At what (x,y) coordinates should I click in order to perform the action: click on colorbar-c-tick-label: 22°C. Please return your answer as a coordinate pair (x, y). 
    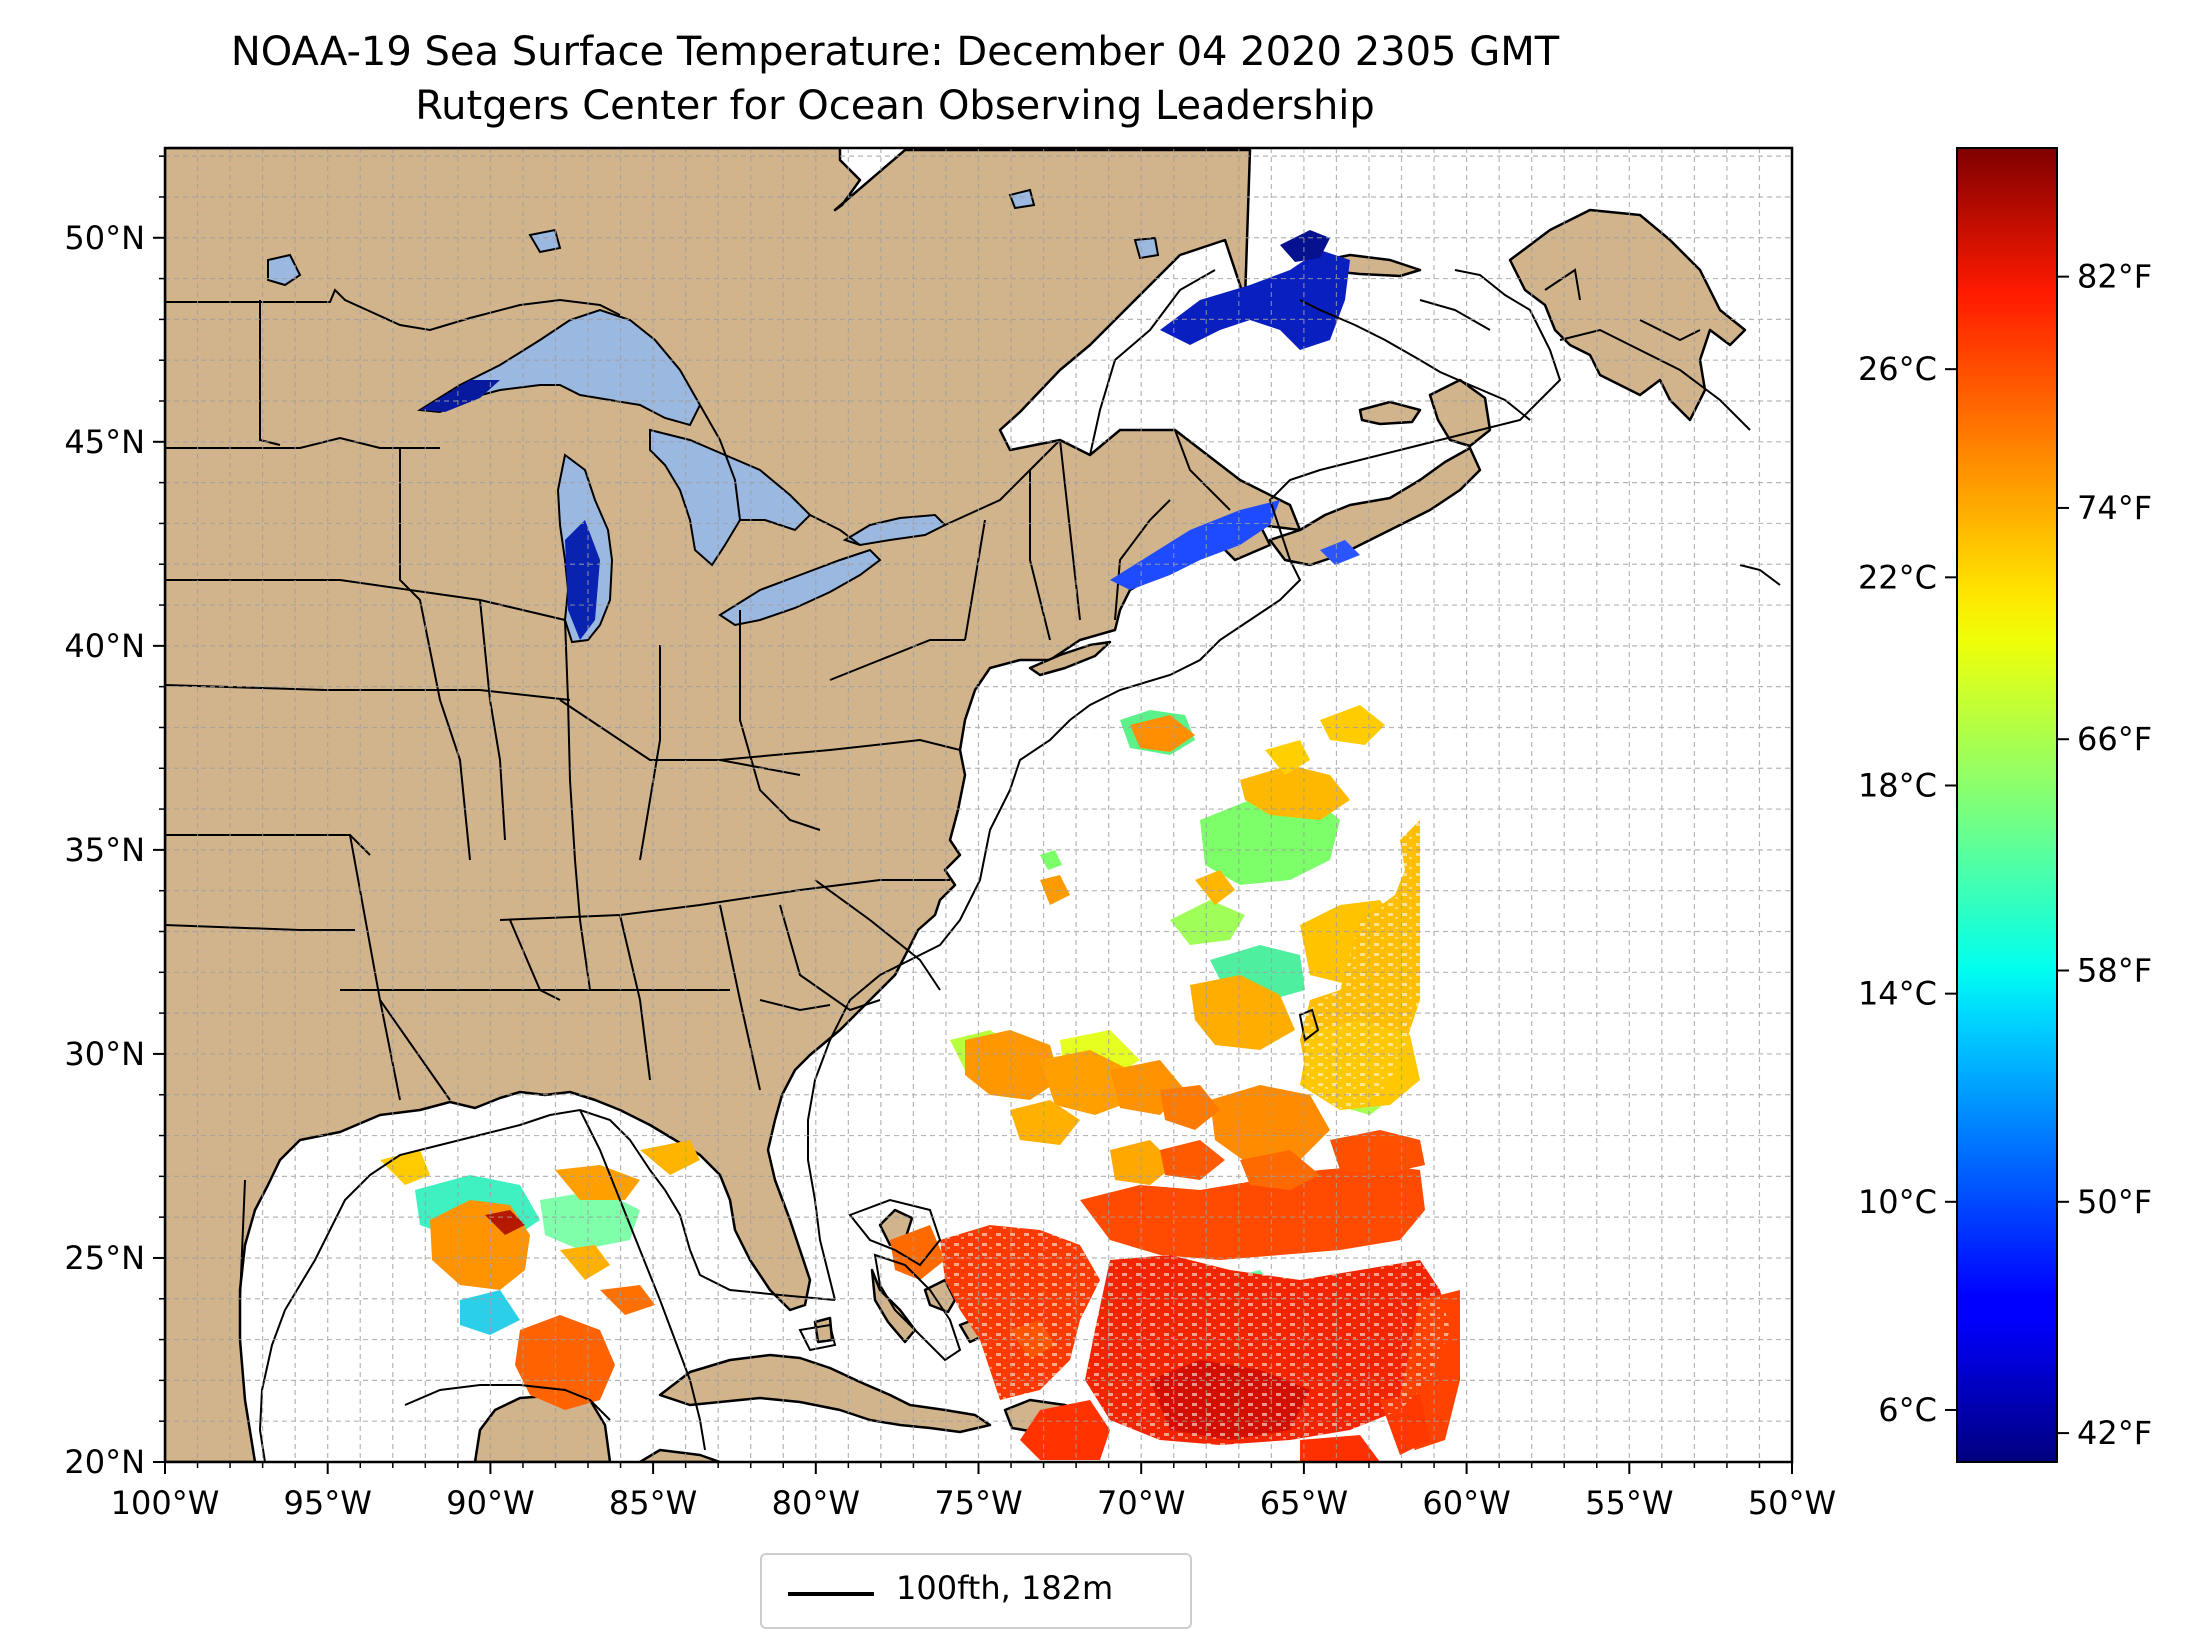
    Looking at the image, I should click on (1897, 577).